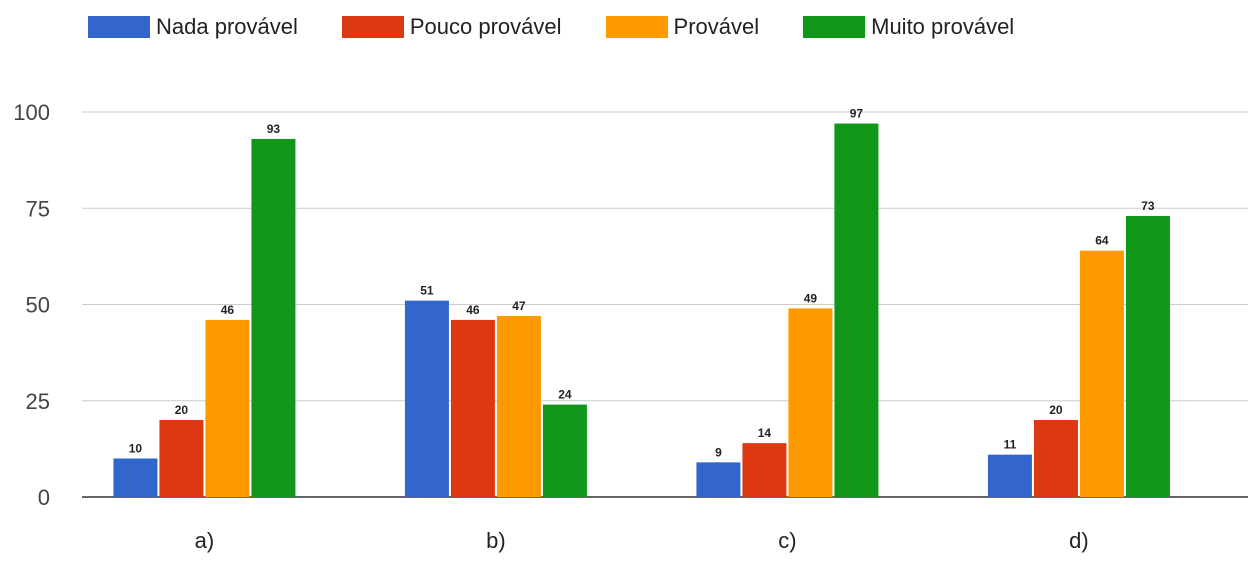  I want to click on legend-item: Muito provável, so click(908, 27).